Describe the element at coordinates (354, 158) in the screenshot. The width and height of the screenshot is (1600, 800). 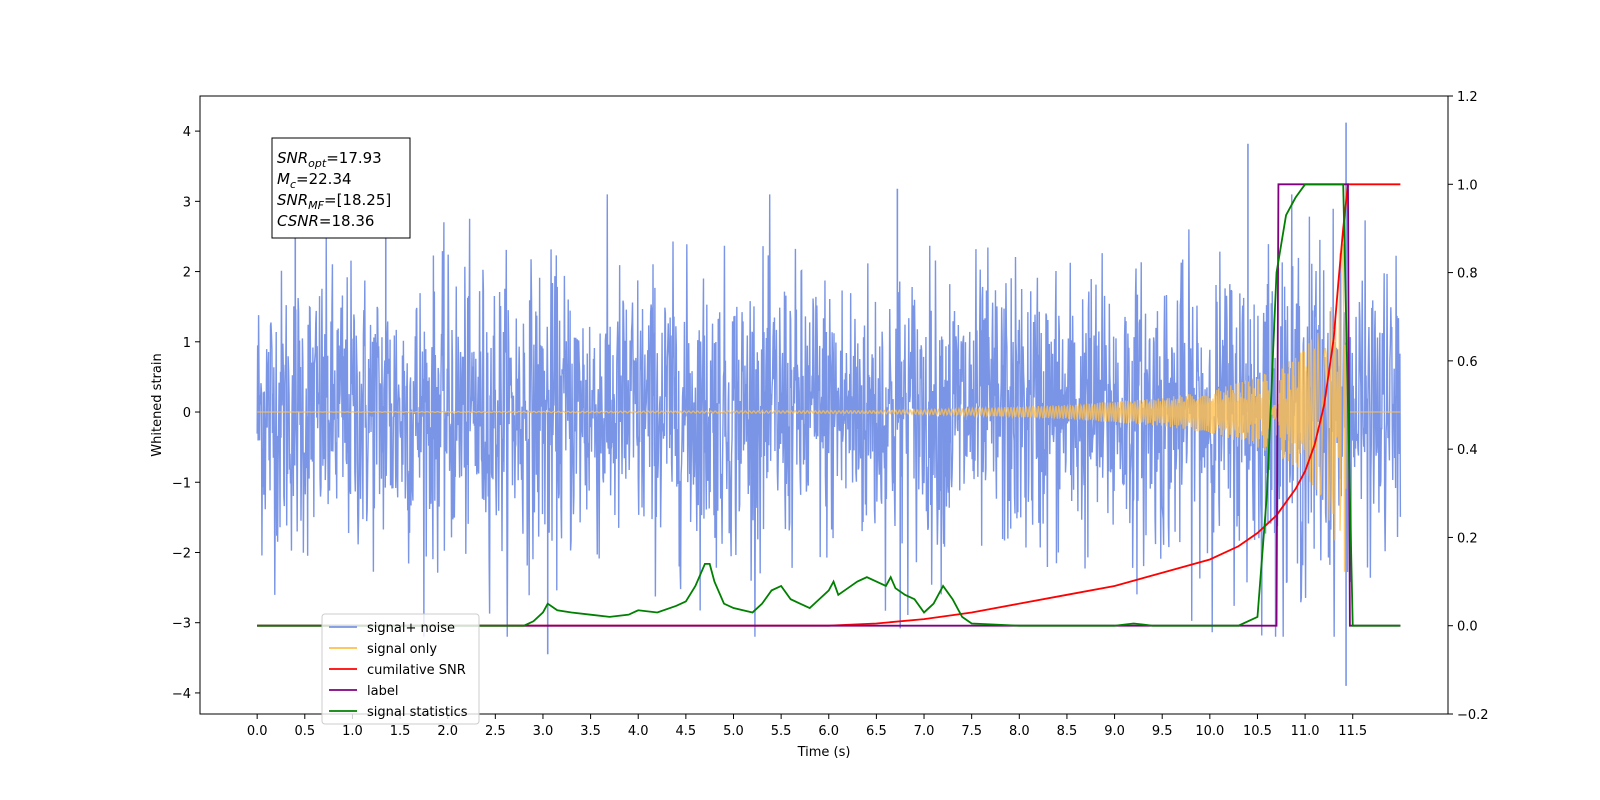
I see `stat-value: =17.93` at that location.